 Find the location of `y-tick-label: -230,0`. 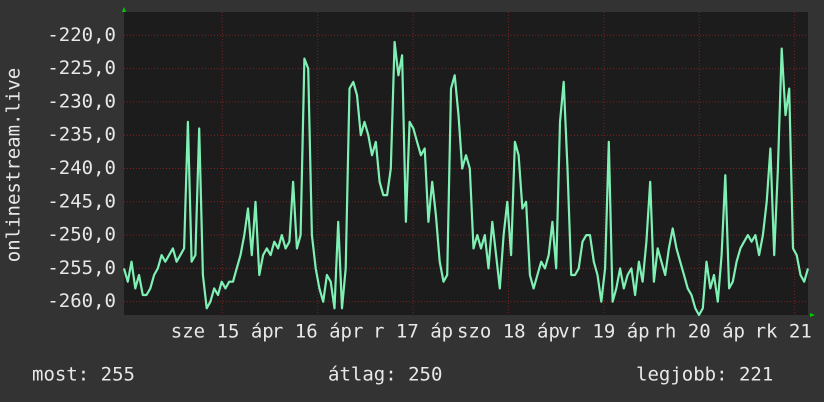

y-tick-label: -230,0 is located at coordinates (81, 101).